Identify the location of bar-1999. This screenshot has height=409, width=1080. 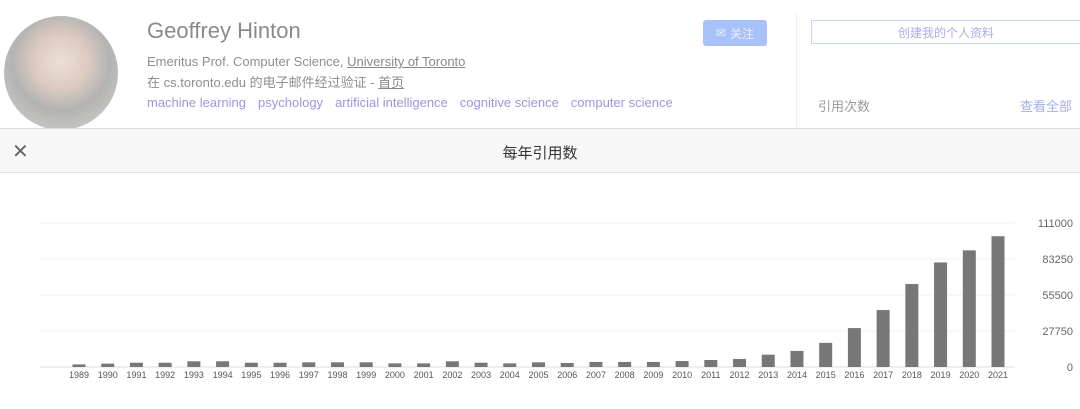
(366, 364).